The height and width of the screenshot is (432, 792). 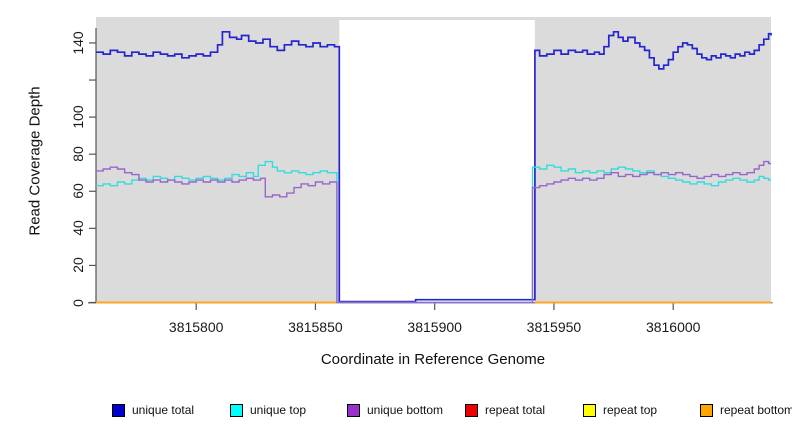 I want to click on legend-item-repeat-bottom: repeat bottom, so click(x=746, y=410).